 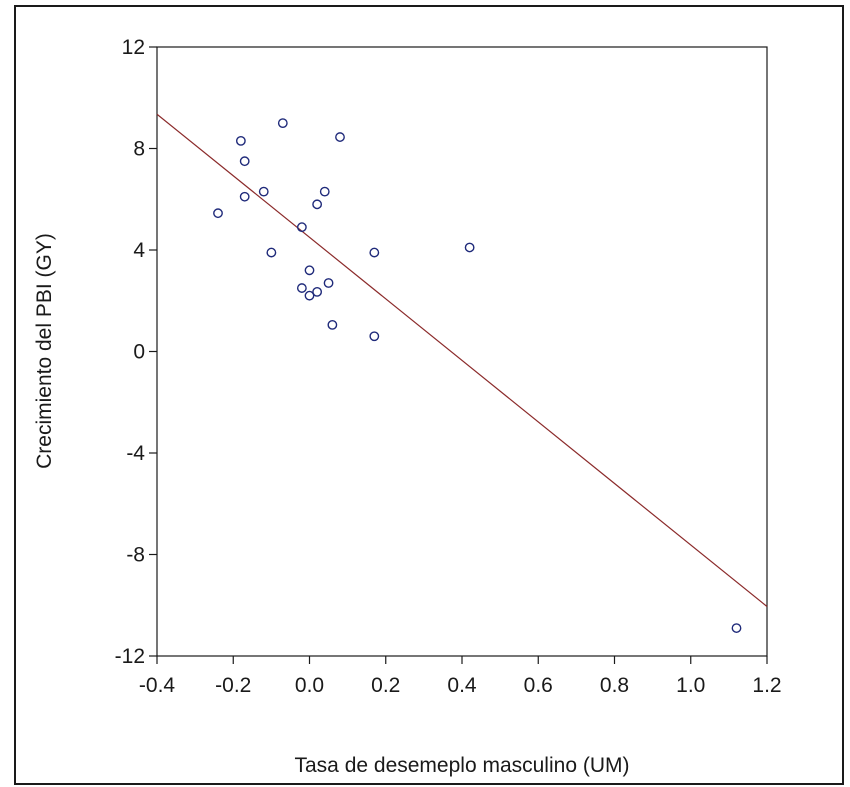 I want to click on x-tick-label: 0.2, so click(x=385, y=685).